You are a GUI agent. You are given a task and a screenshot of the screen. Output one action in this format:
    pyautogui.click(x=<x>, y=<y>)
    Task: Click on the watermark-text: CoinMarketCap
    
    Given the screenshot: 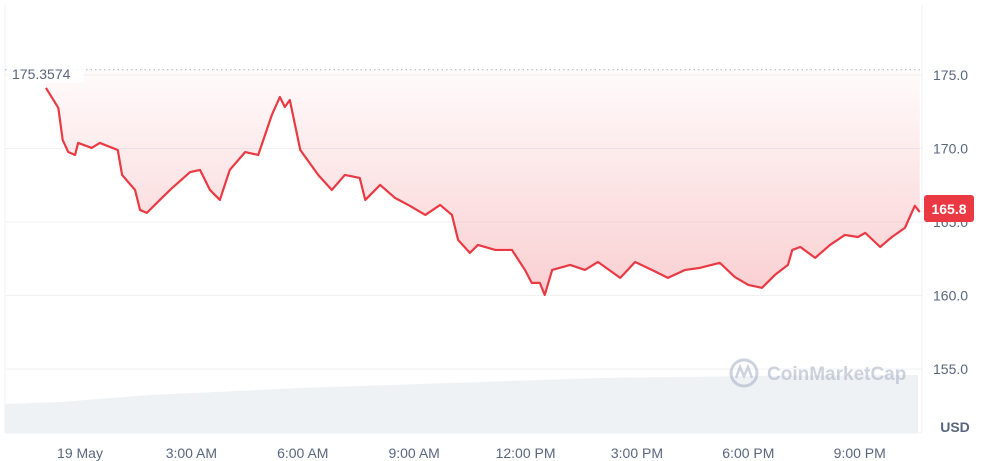 What is the action you would take?
    pyautogui.click(x=836, y=374)
    